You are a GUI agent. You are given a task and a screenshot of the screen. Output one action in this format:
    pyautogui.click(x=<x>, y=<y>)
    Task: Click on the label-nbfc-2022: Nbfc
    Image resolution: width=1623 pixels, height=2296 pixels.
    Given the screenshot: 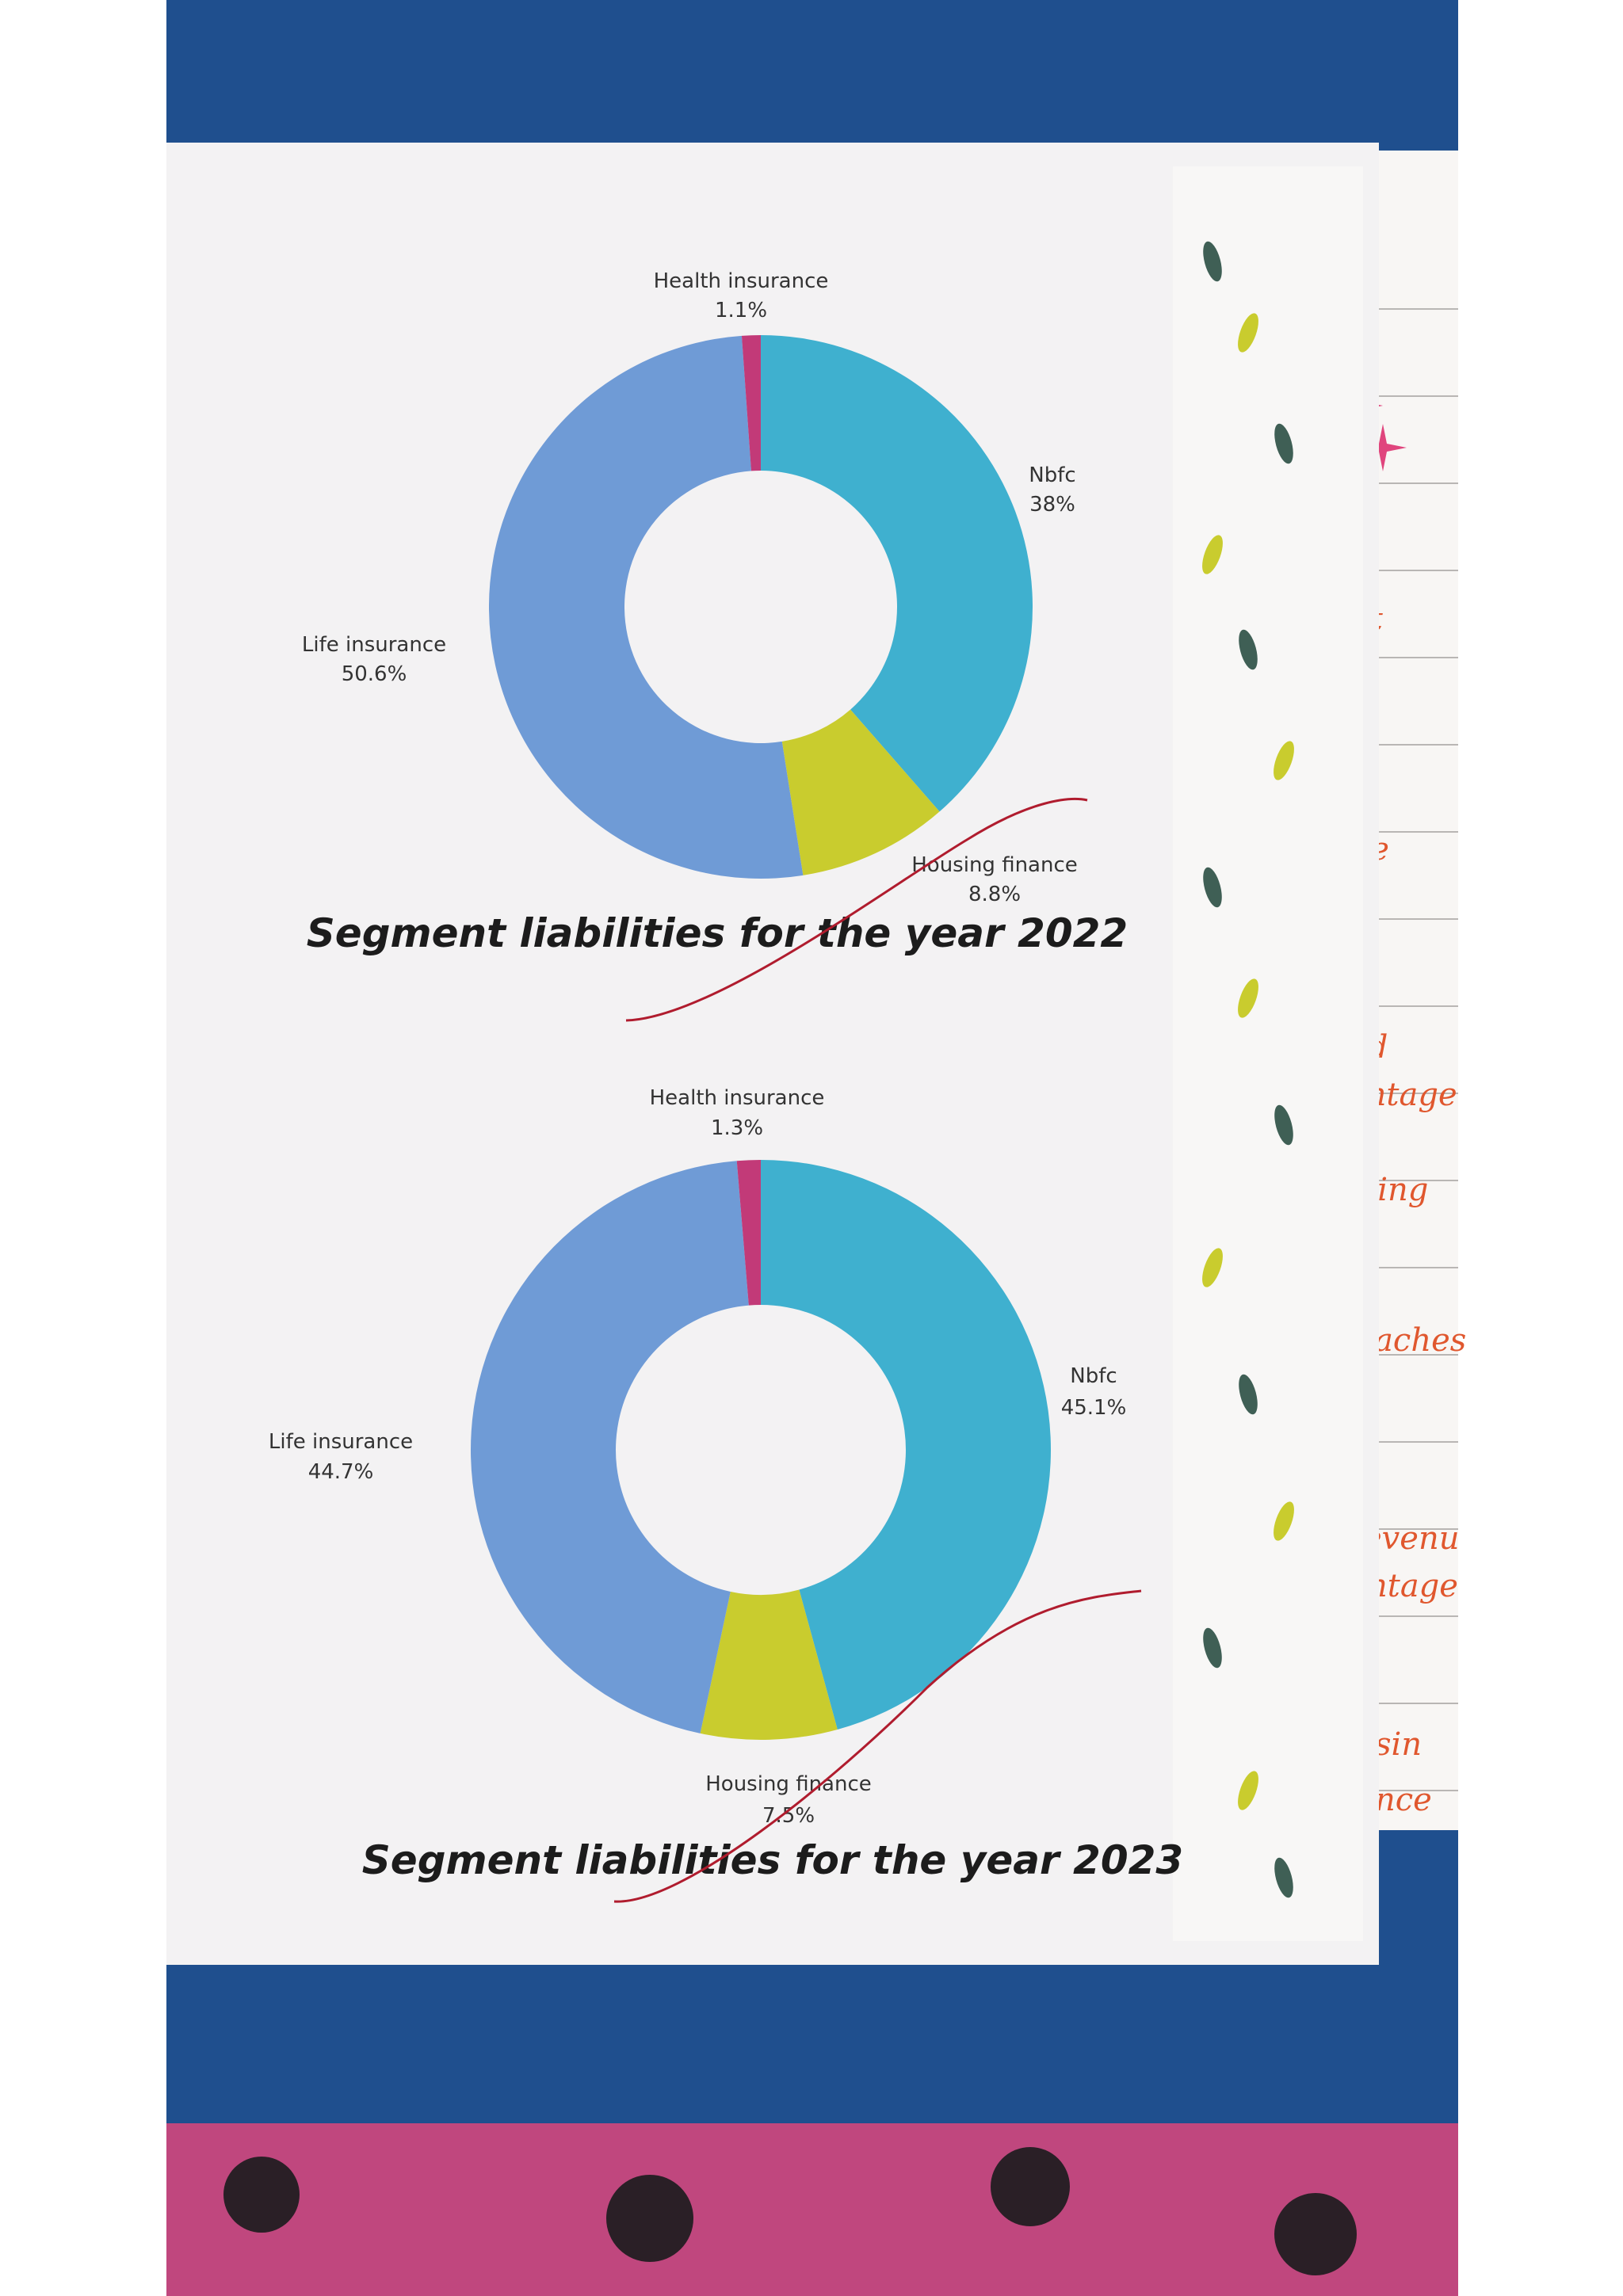 What is the action you would take?
    pyautogui.click(x=1052, y=475)
    